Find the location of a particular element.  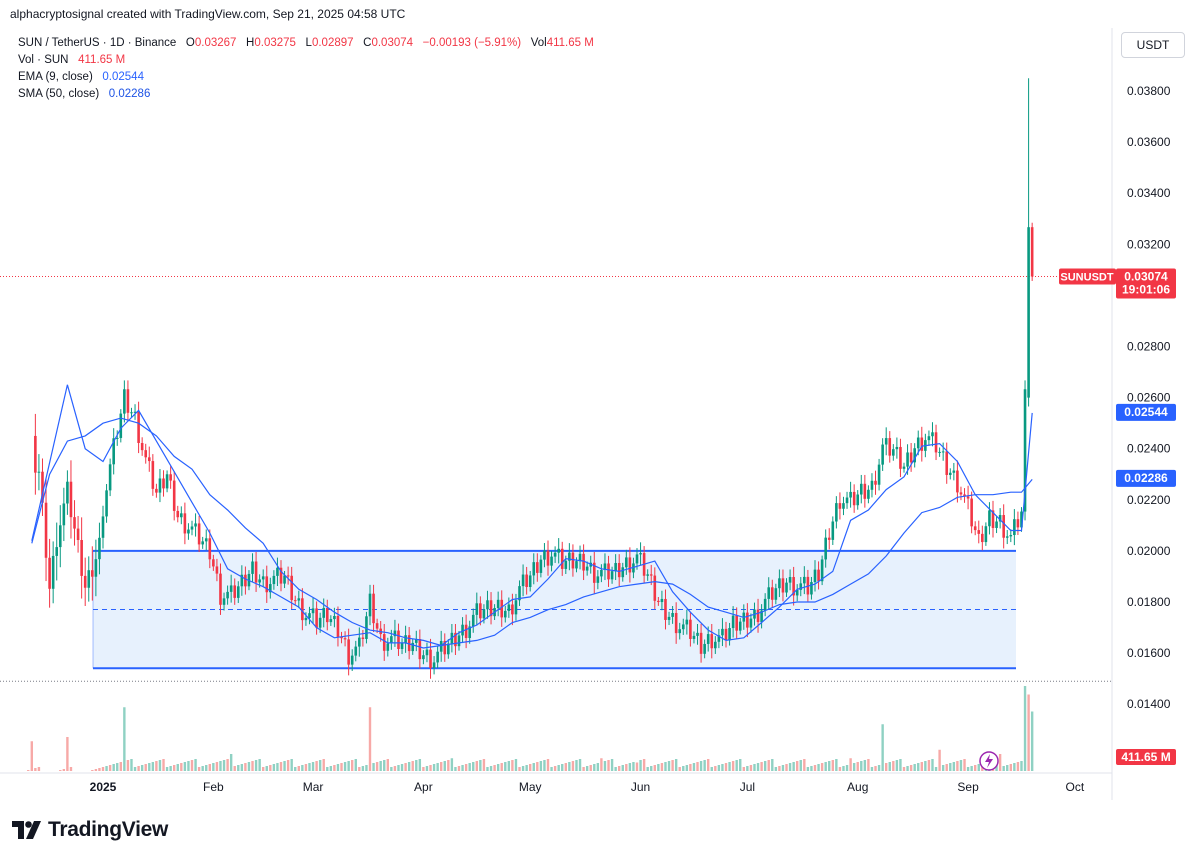

legend-volume-row: Vol · SUN 411.65 M is located at coordinates (306, 60).